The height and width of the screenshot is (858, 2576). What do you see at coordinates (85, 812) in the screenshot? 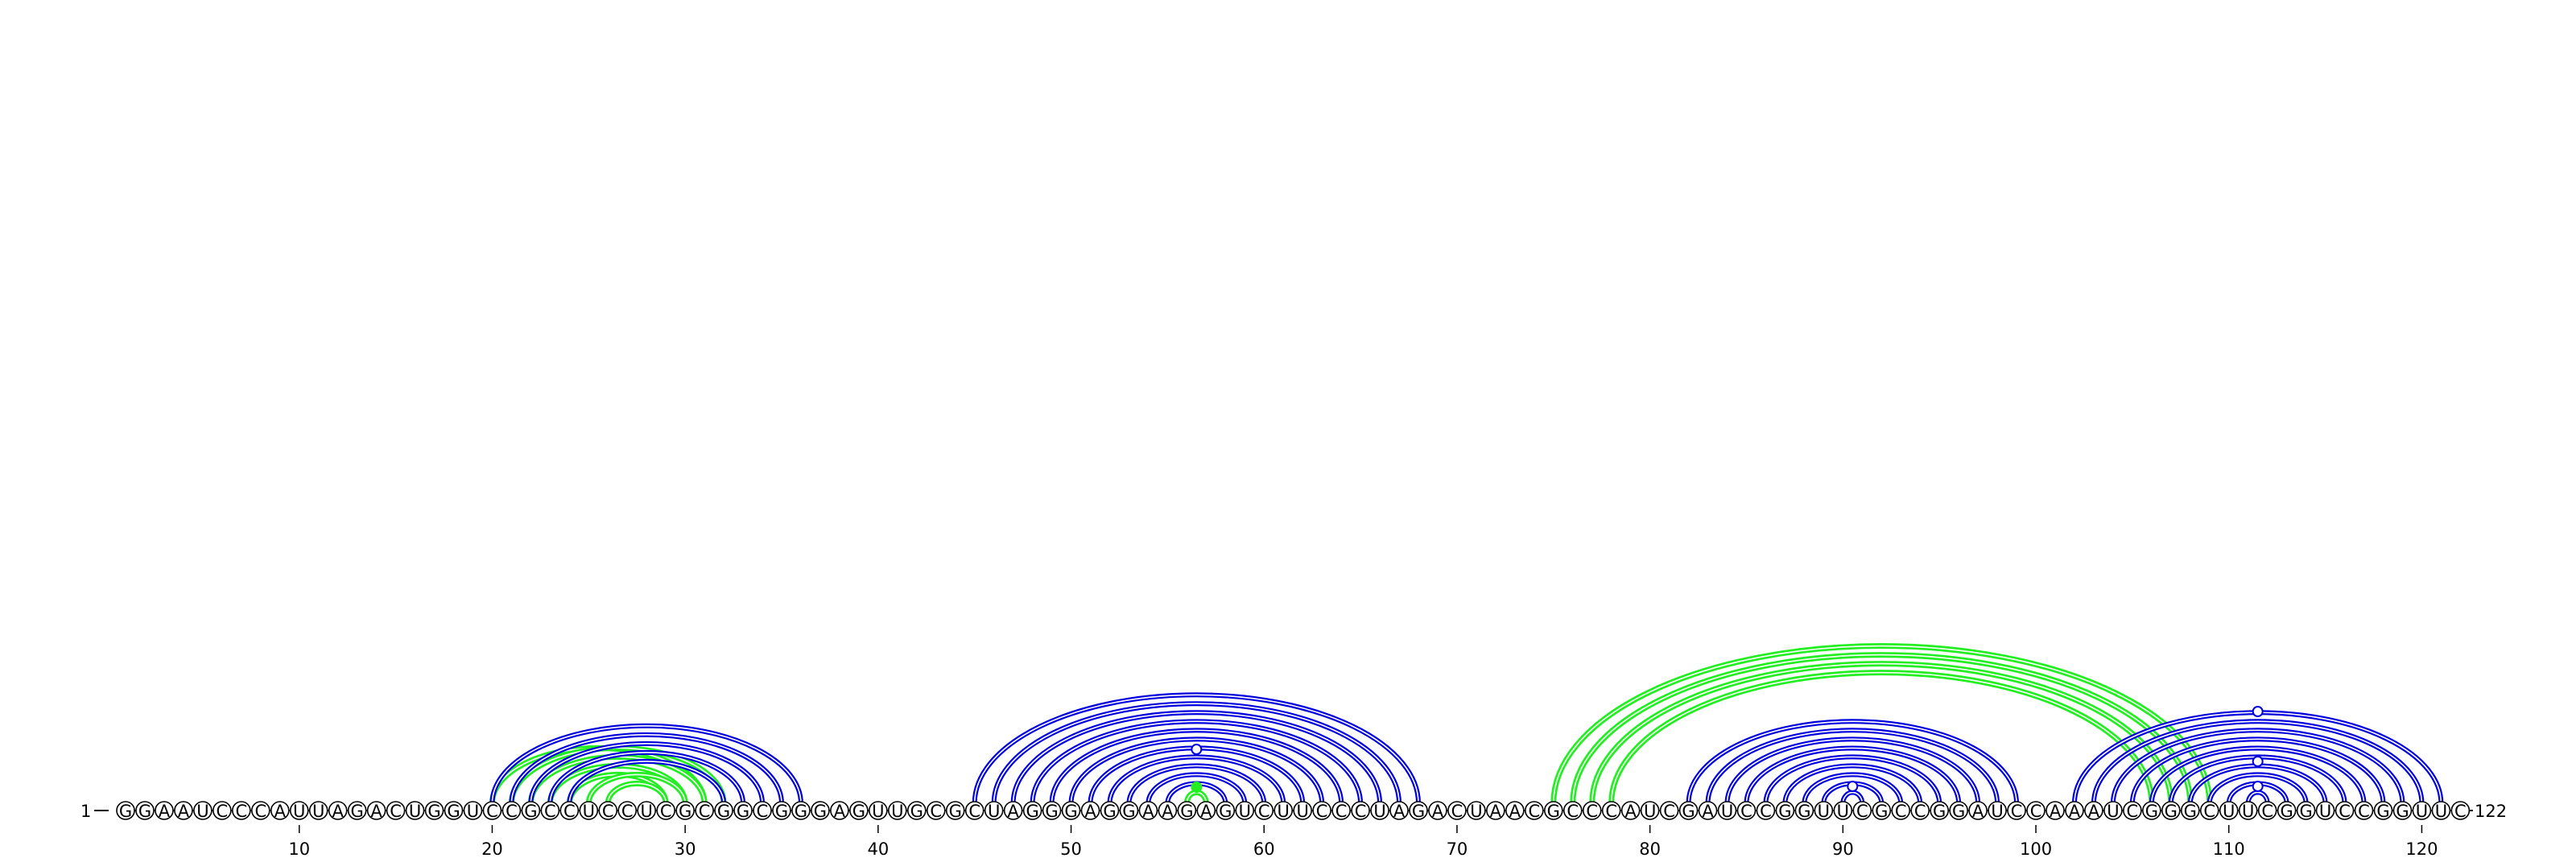
I see `start-label: 1` at bounding box center [85, 812].